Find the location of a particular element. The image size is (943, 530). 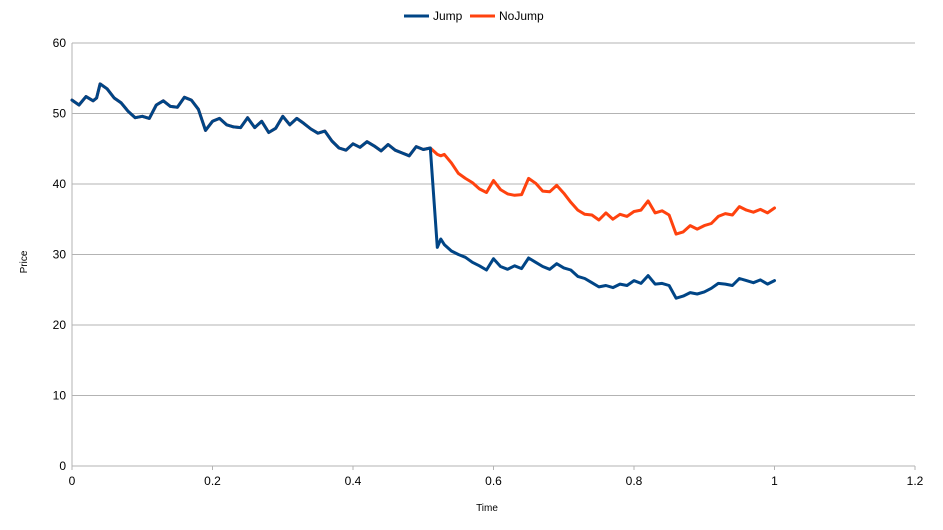

y-tick-label: 20 is located at coordinates (60, 325).